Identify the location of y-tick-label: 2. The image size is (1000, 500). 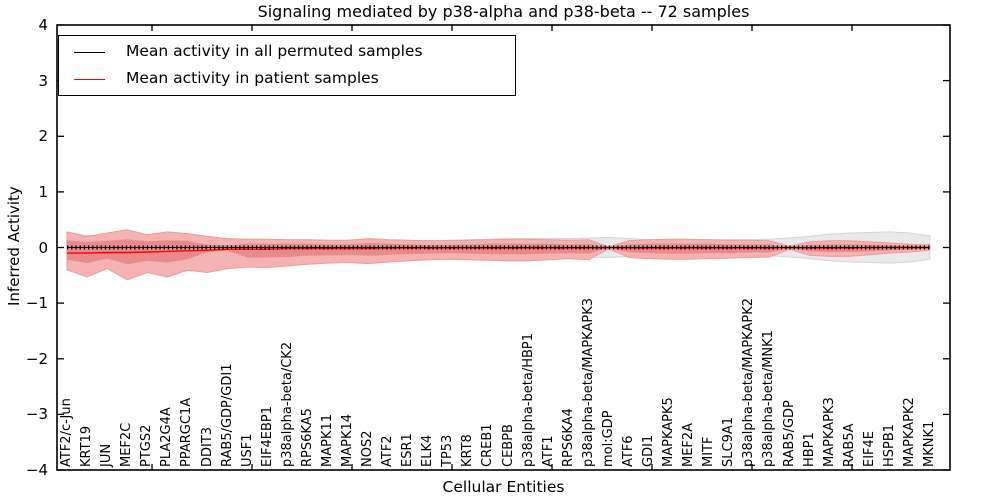
(43, 136).